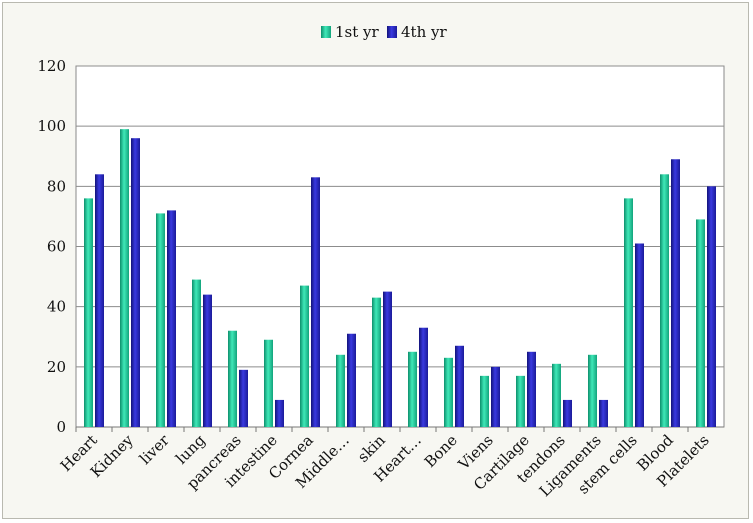  I want to click on y-tick-label: 100, so click(51, 126).